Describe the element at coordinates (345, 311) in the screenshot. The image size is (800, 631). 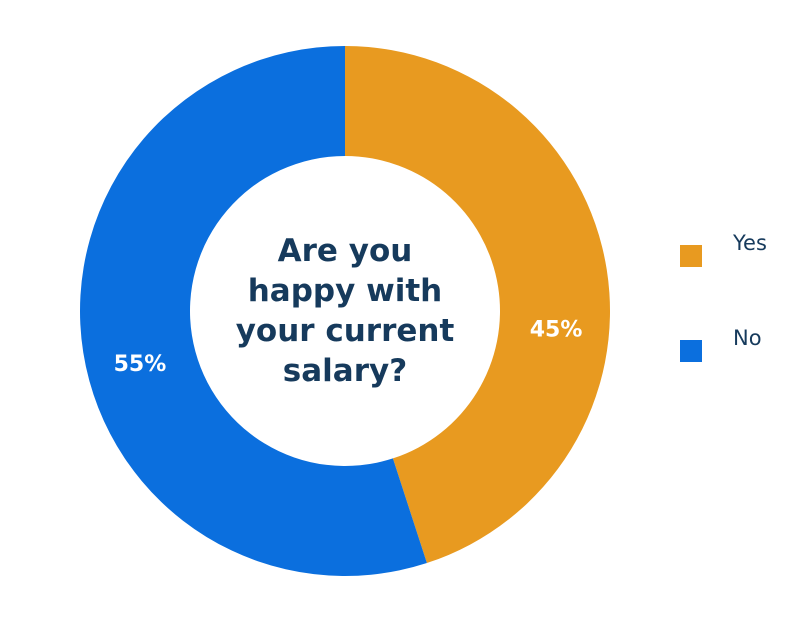
I see `chart-title: Are you happy with your current salary?` at that location.